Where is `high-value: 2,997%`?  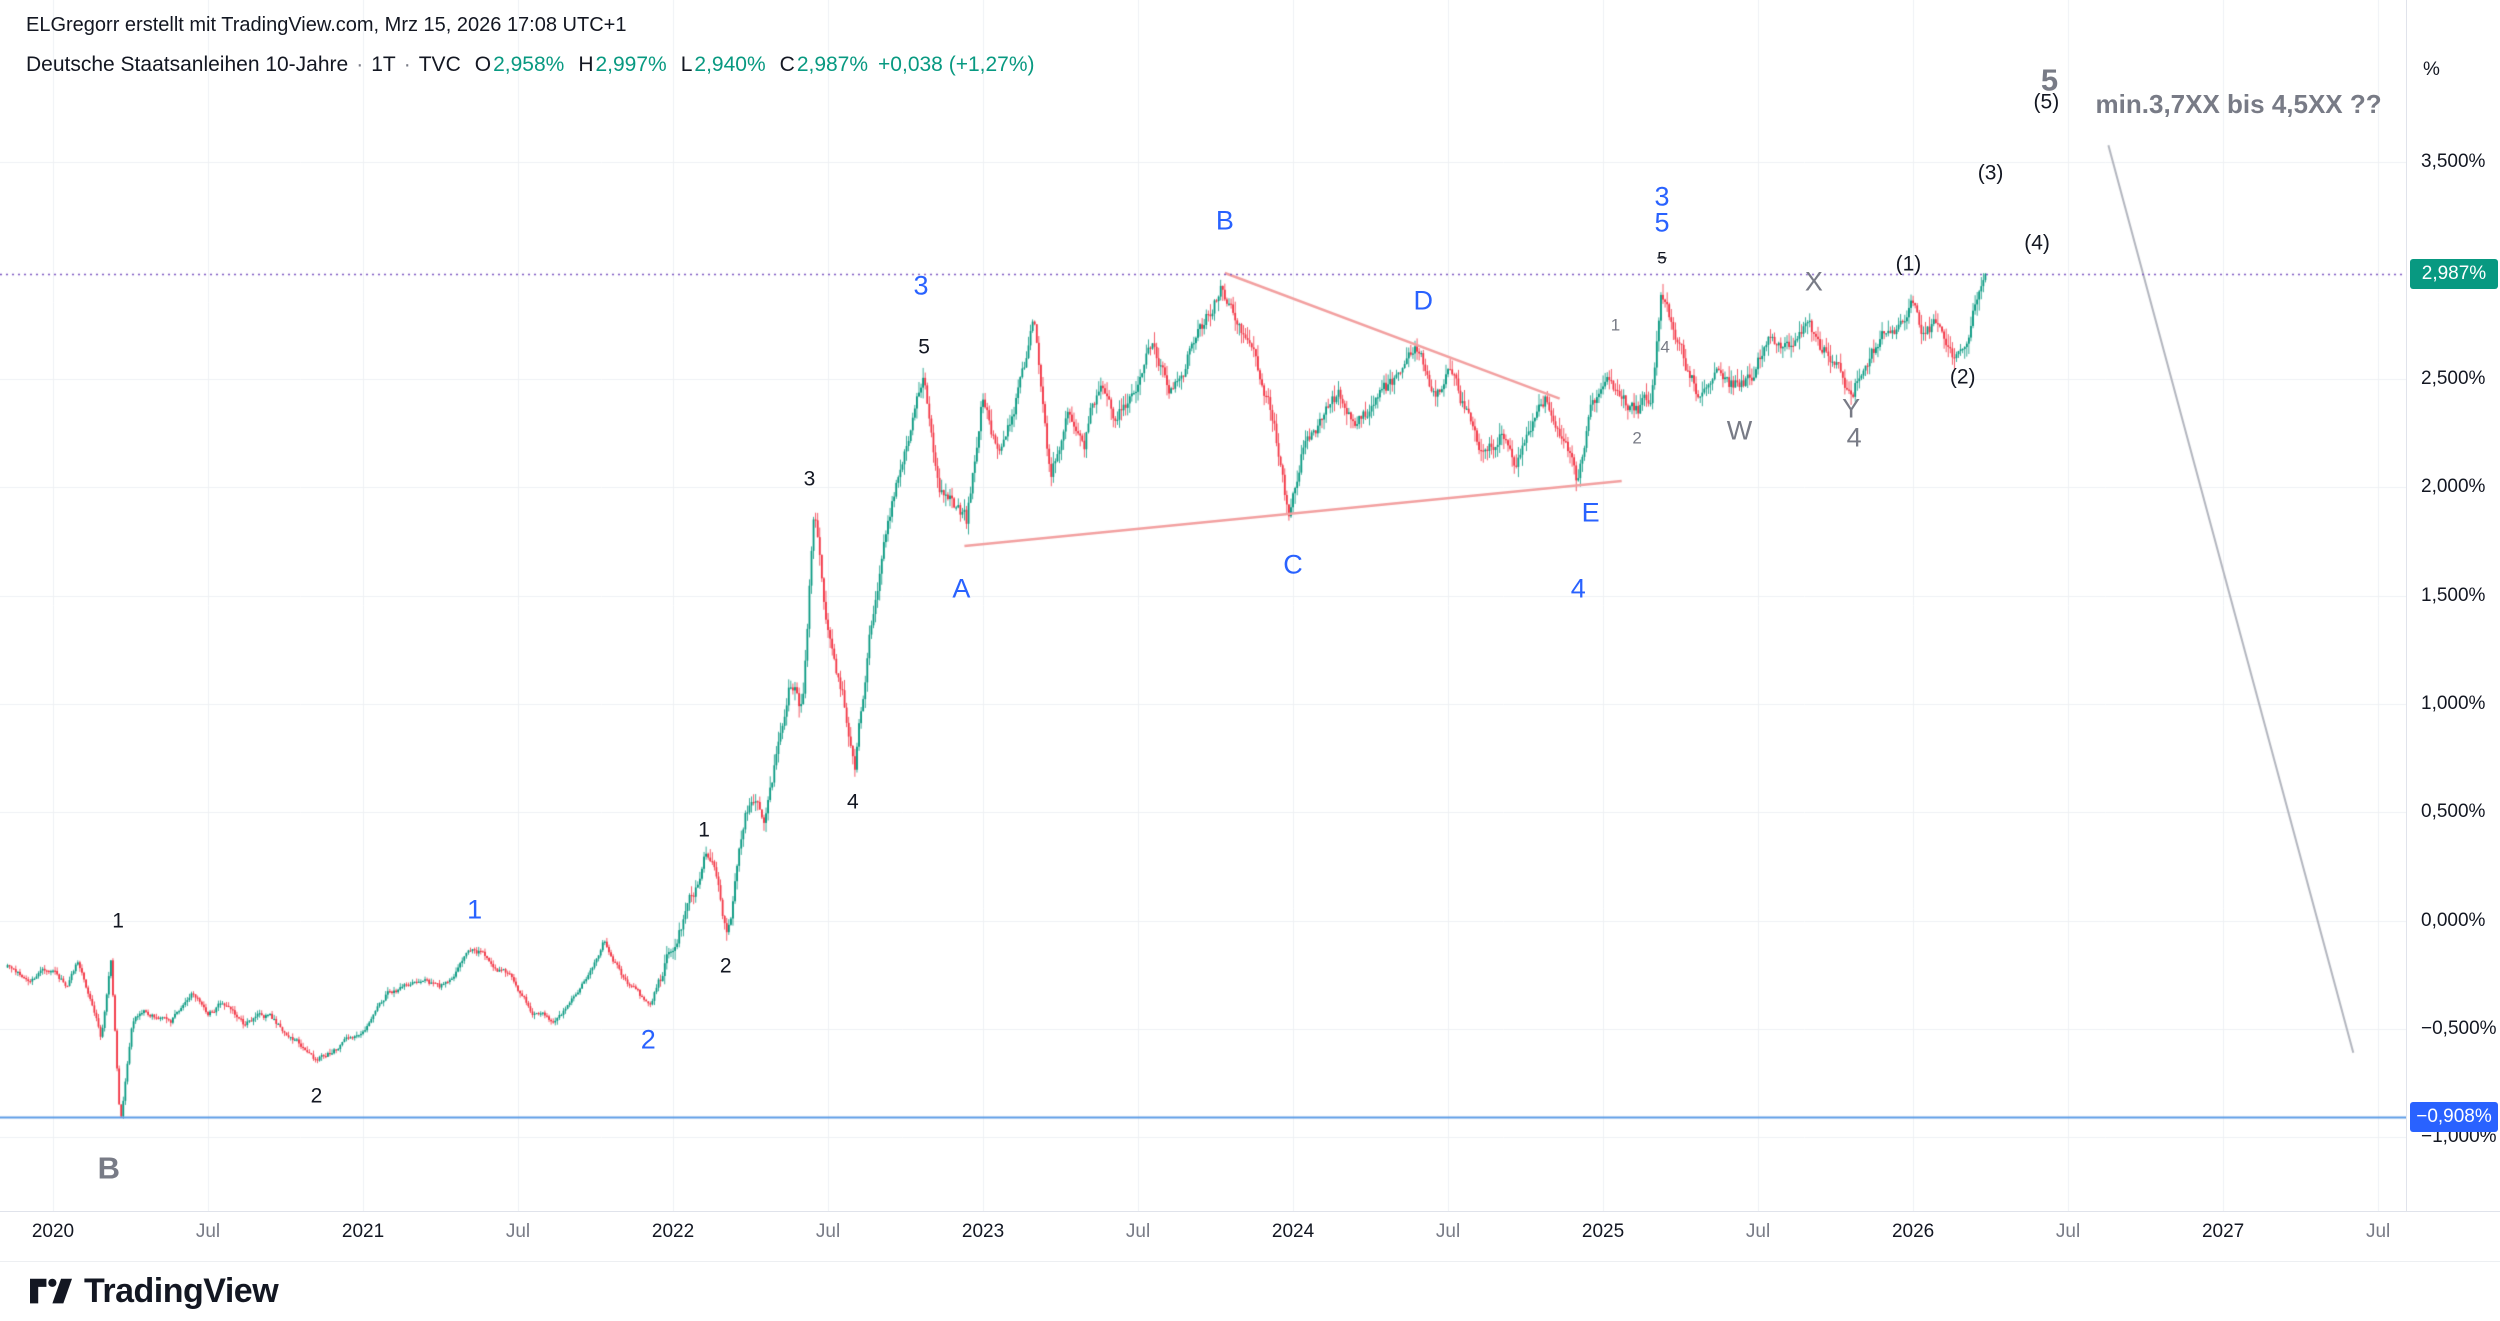
high-value: 2,997% is located at coordinates (631, 64).